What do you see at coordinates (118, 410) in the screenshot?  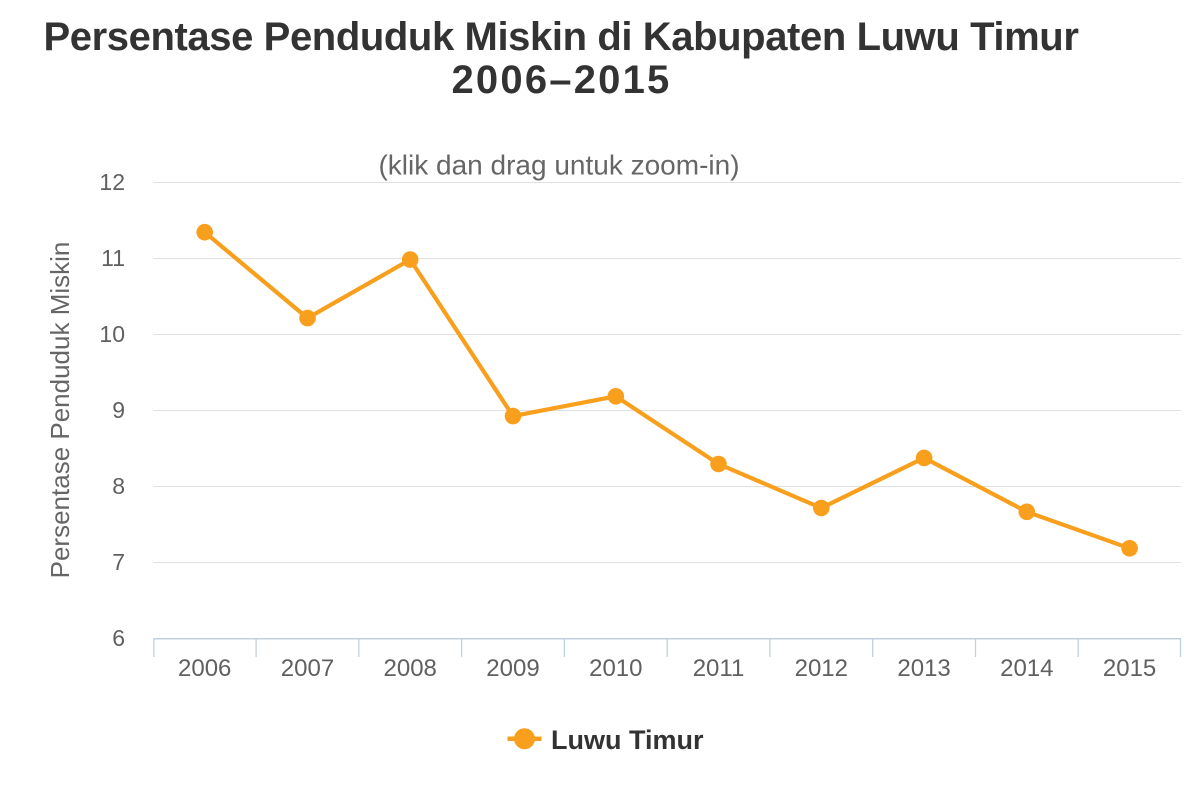 I see `svg-text: 9` at bounding box center [118, 410].